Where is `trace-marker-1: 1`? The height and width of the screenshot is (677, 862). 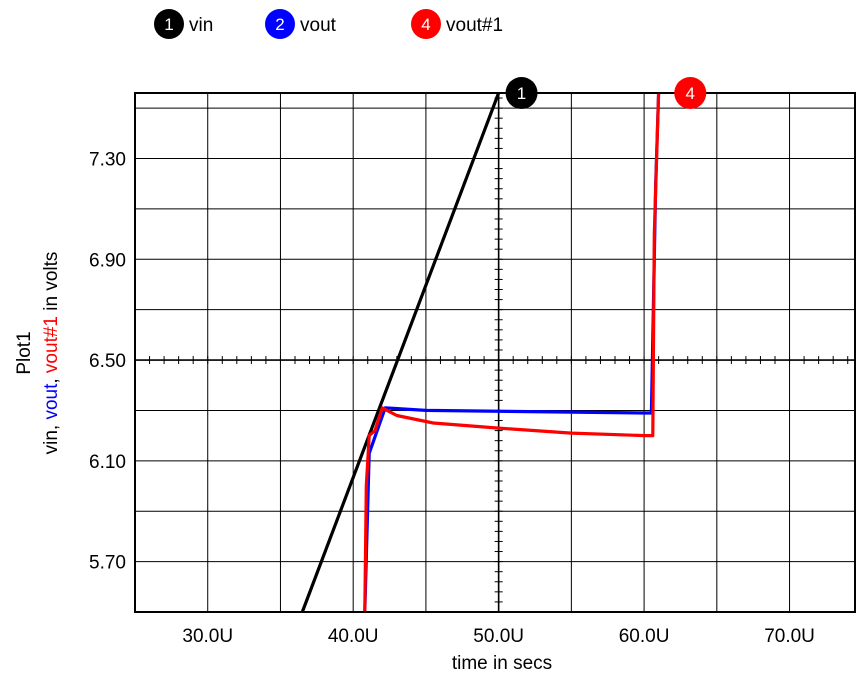
trace-marker-1: 1 is located at coordinates (521, 93).